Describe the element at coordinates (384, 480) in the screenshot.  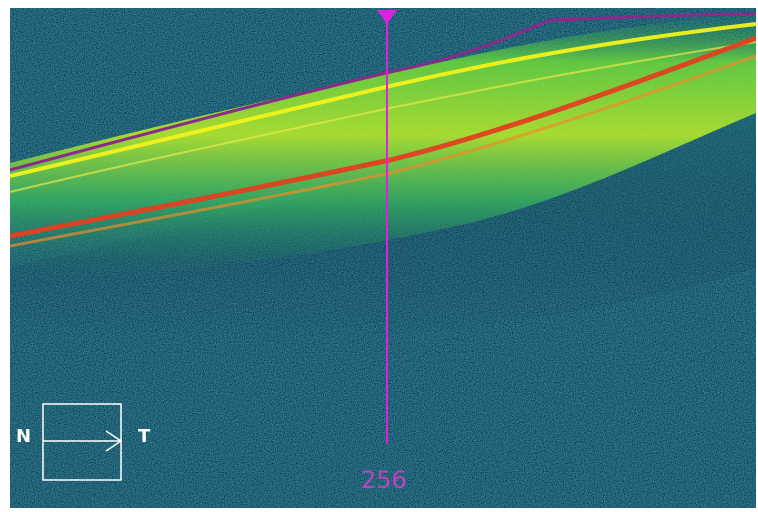
I see `scan-index-label: 256` at that location.